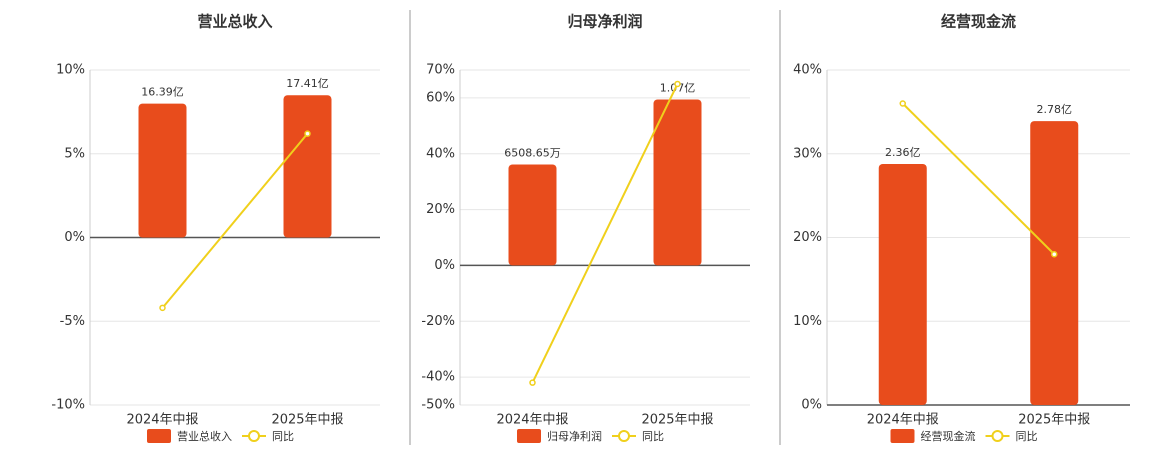 This screenshot has width=1160, height=454. What do you see at coordinates (204, 436) in the screenshot?
I see `legend-label: 营业总收入` at bounding box center [204, 436].